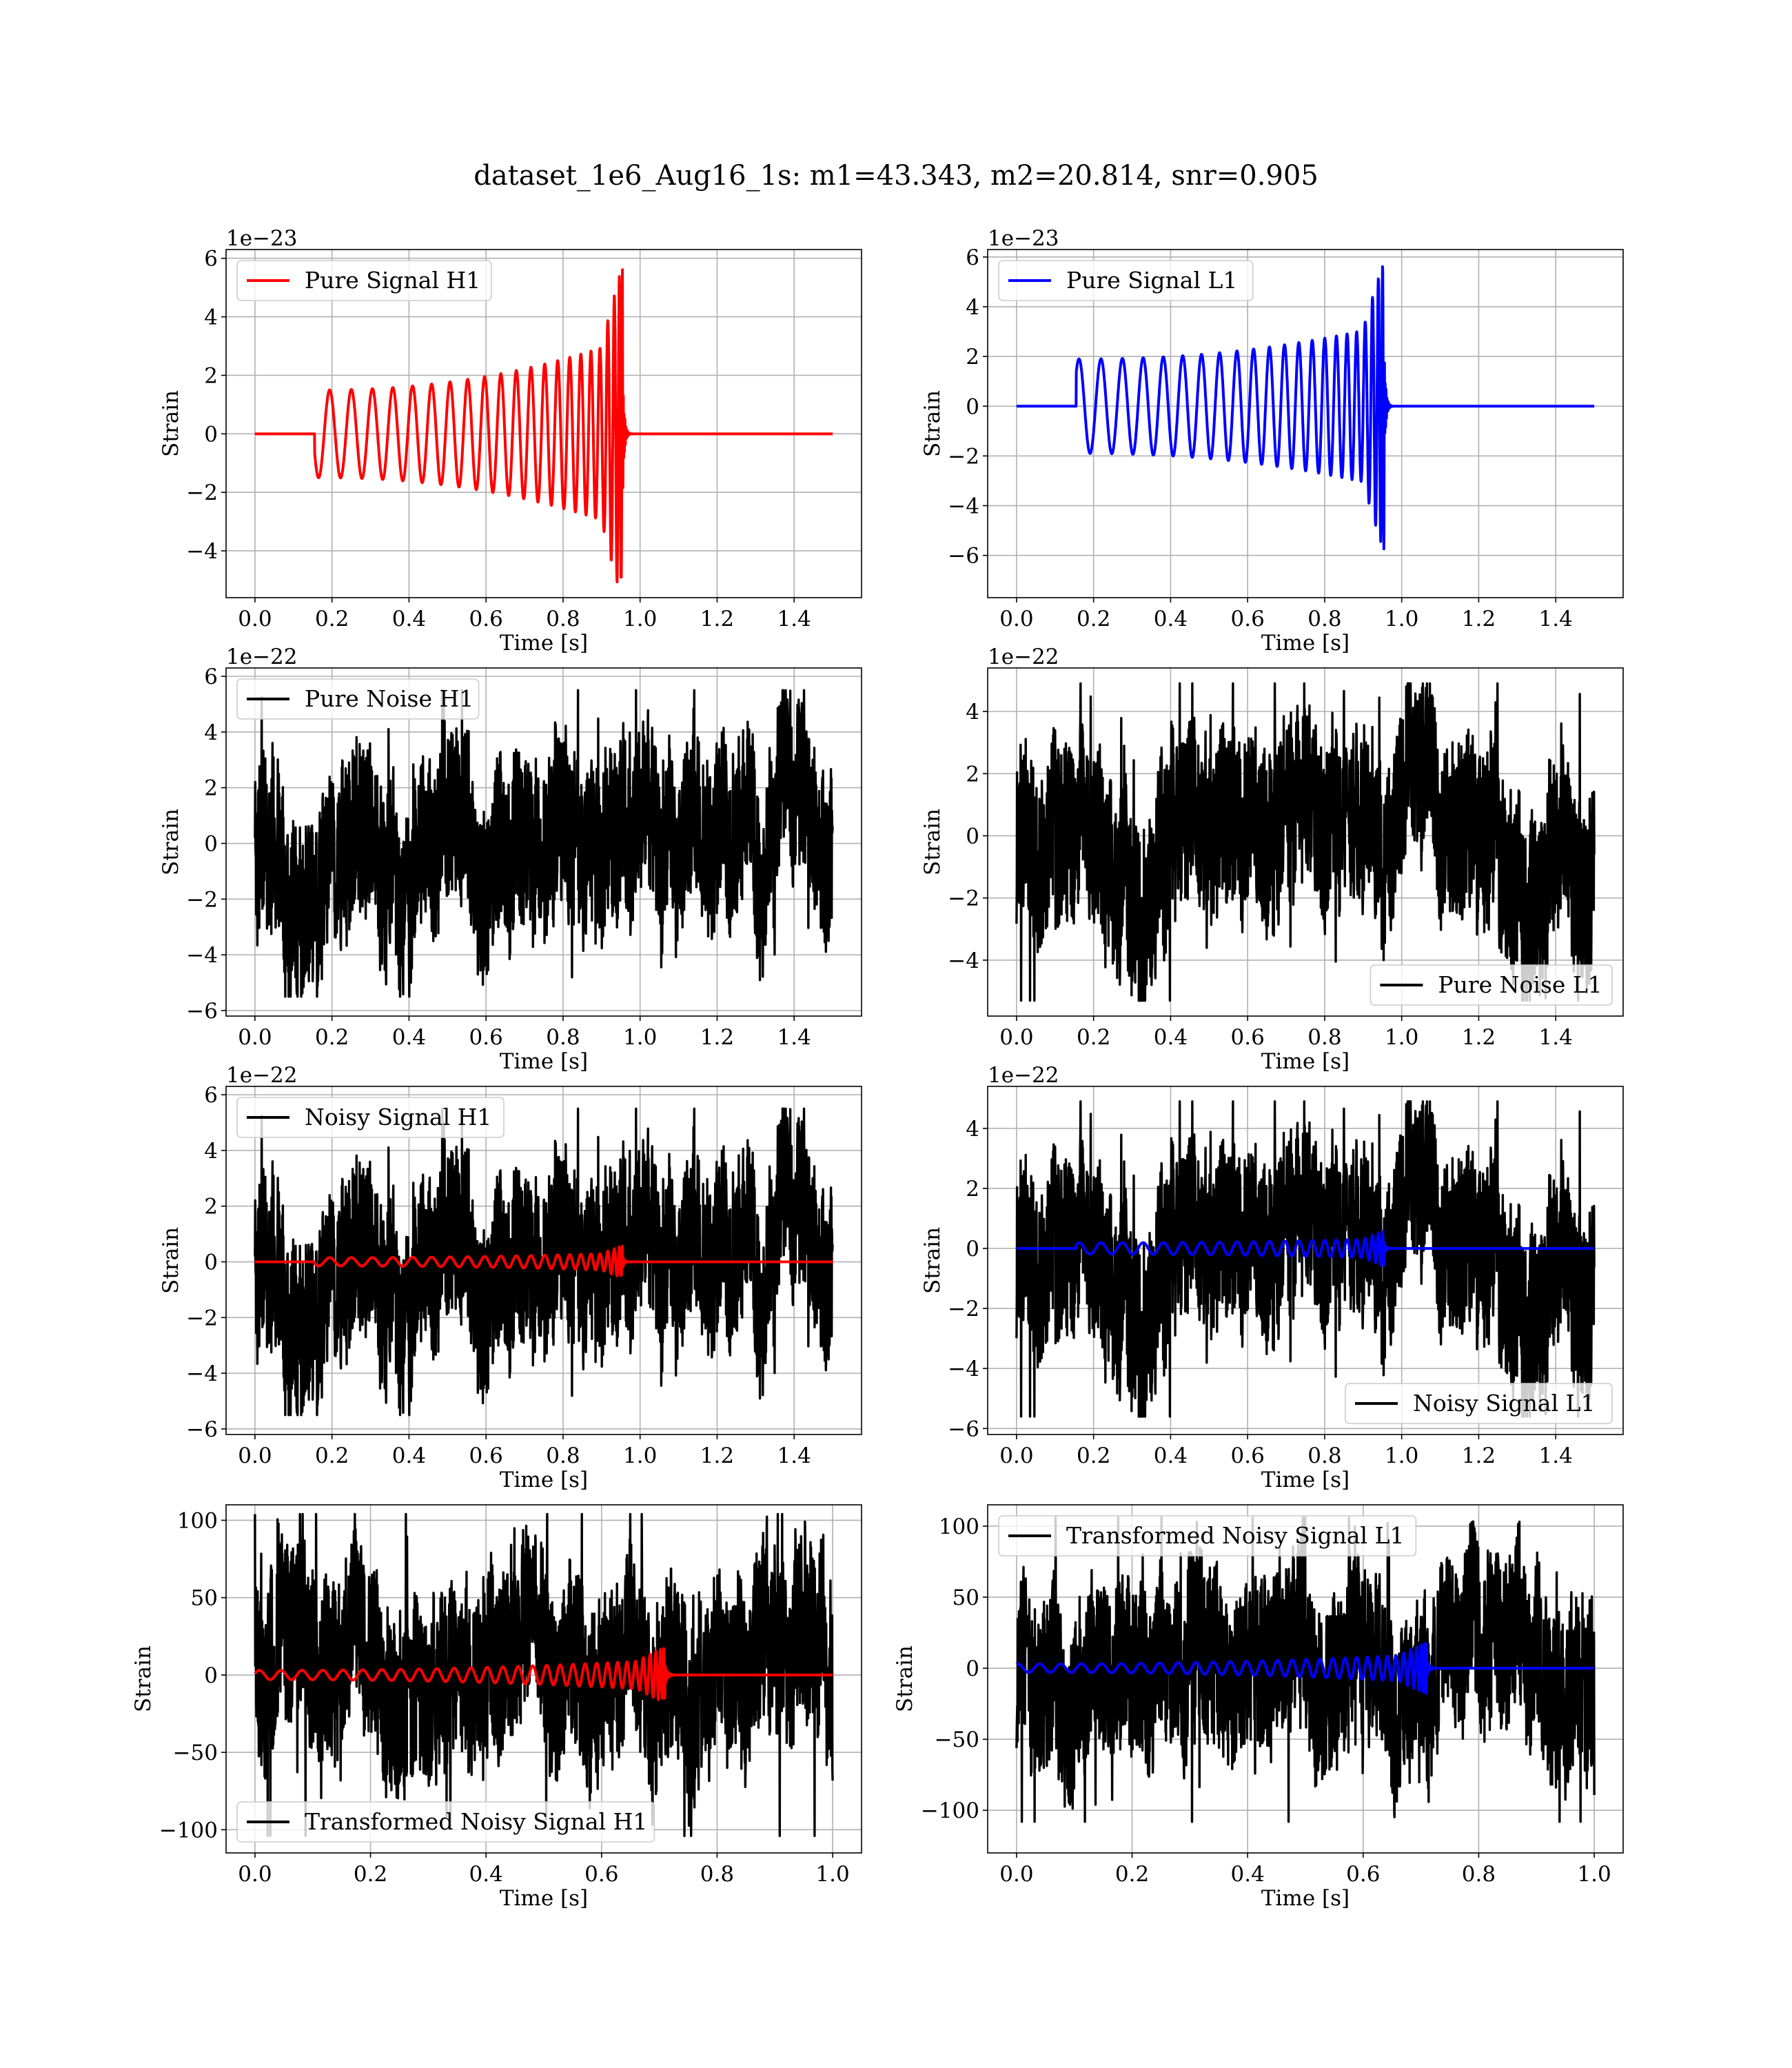 This screenshot has width=1792, height=2068. I want to click on legend: Pure Noise L1, so click(1491, 985).